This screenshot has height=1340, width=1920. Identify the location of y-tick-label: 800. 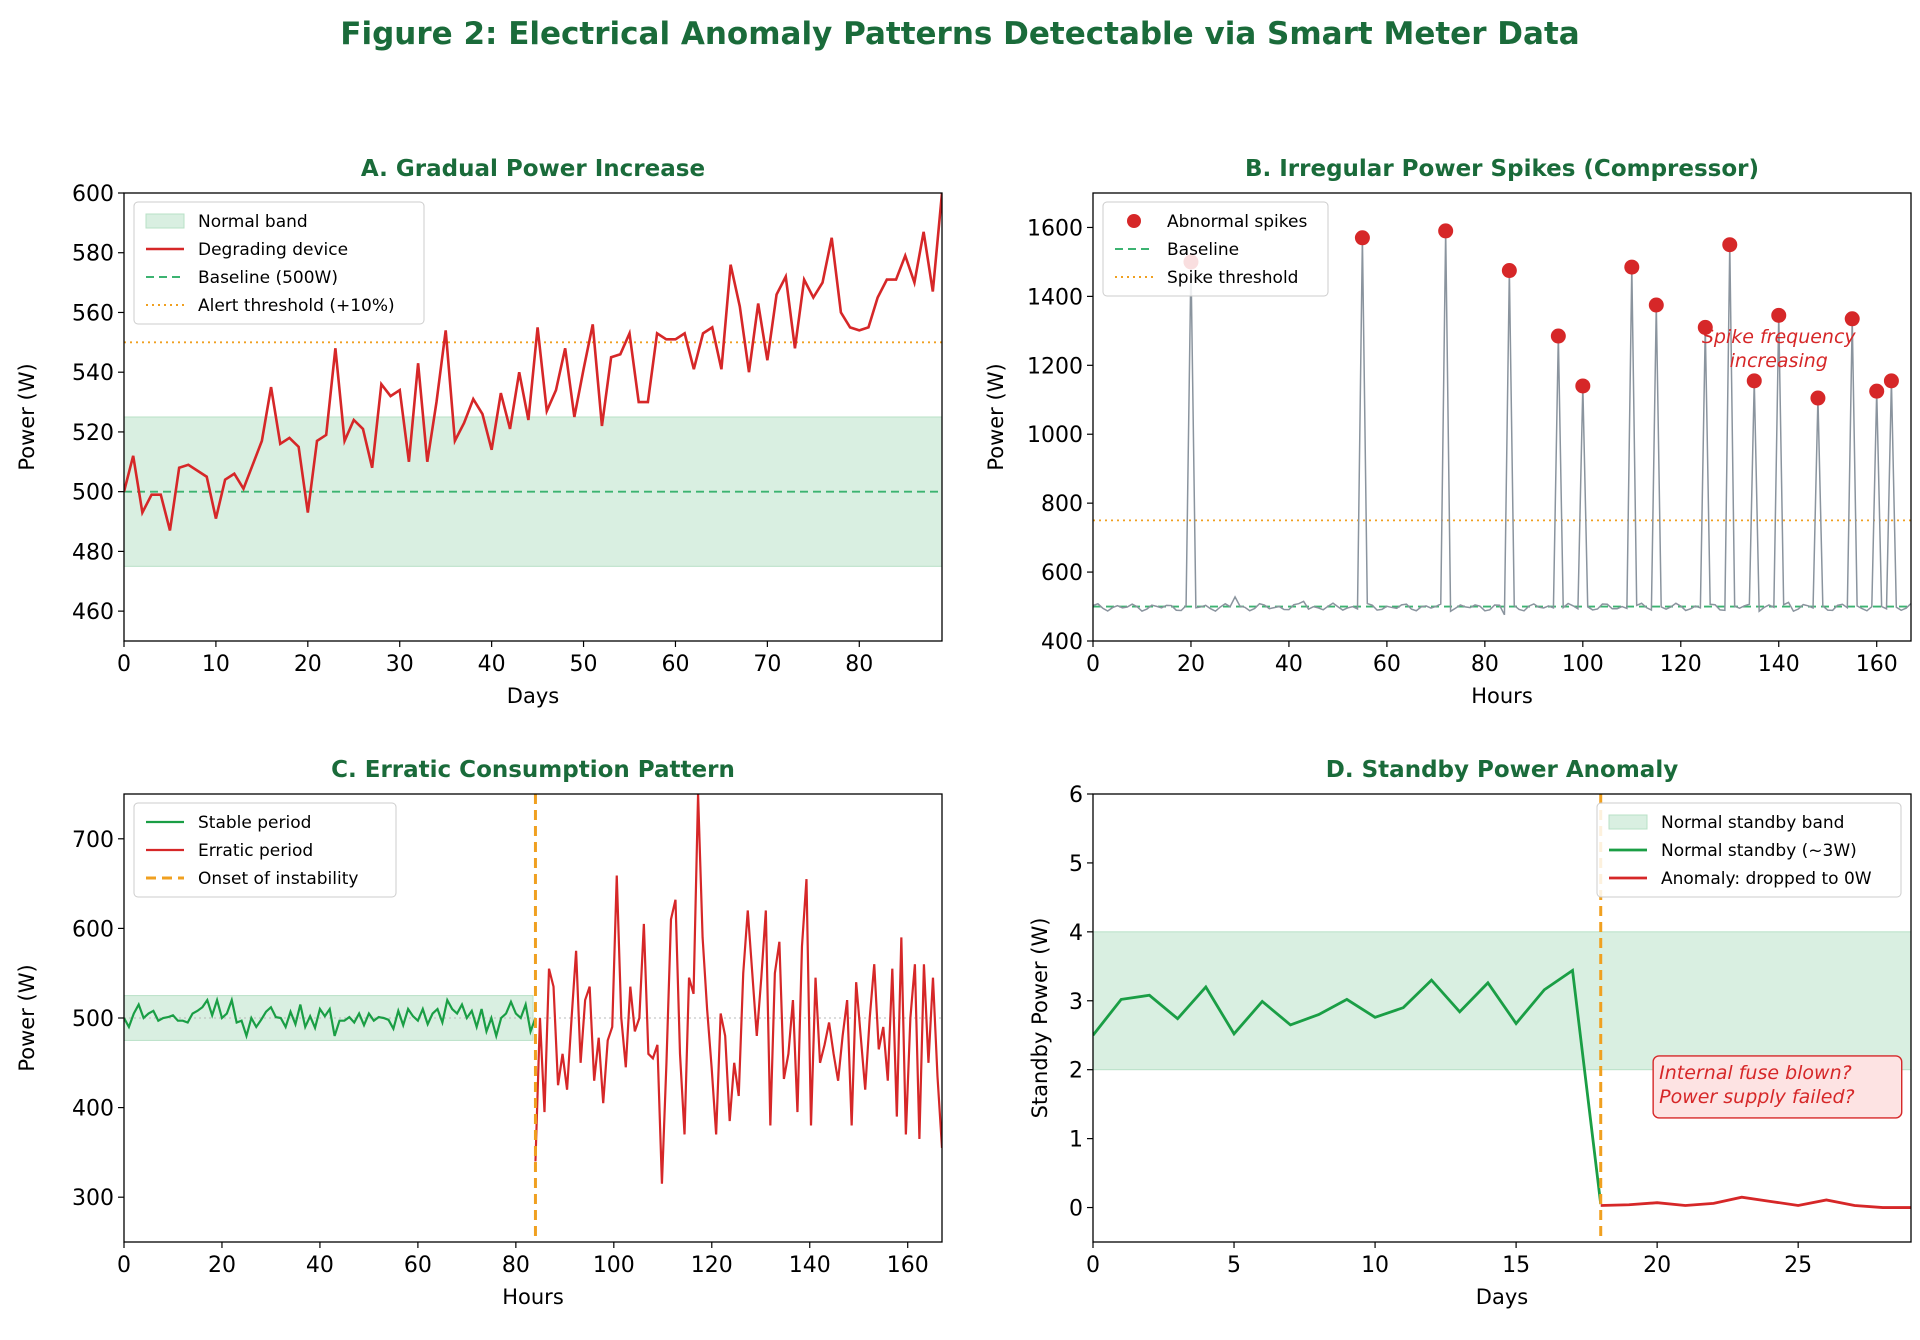
(1062, 504).